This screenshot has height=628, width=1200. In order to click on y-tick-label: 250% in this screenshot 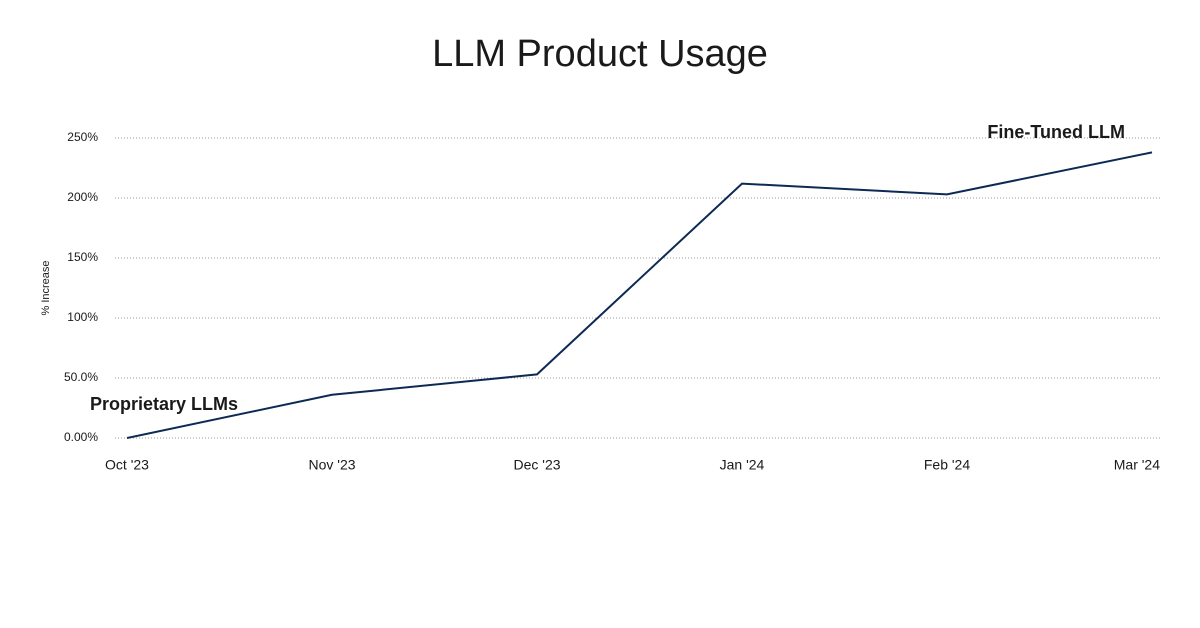, I will do `click(82, 137)`.